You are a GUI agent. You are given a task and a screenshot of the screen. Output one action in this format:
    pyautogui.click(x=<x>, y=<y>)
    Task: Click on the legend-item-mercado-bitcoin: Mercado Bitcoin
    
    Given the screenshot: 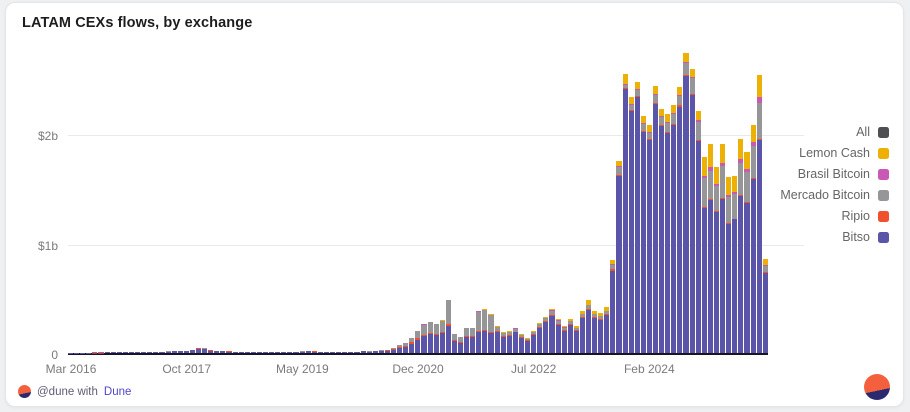 What is the action you would take?
    pyautogui.click(x=834, y=195)
    